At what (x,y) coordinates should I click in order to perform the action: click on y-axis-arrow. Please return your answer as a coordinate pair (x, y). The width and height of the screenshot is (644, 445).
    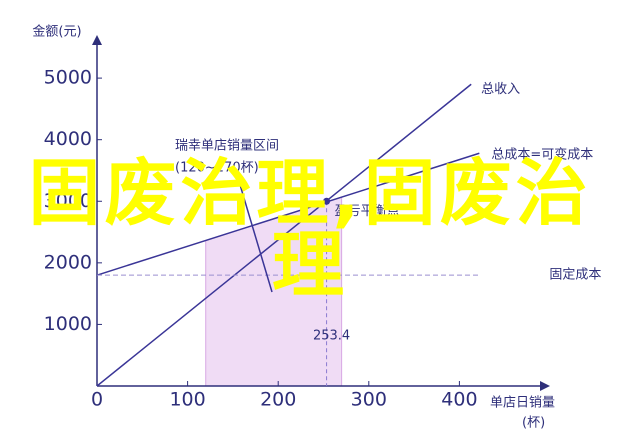
    Looking at the image, I should click on (97, 40).